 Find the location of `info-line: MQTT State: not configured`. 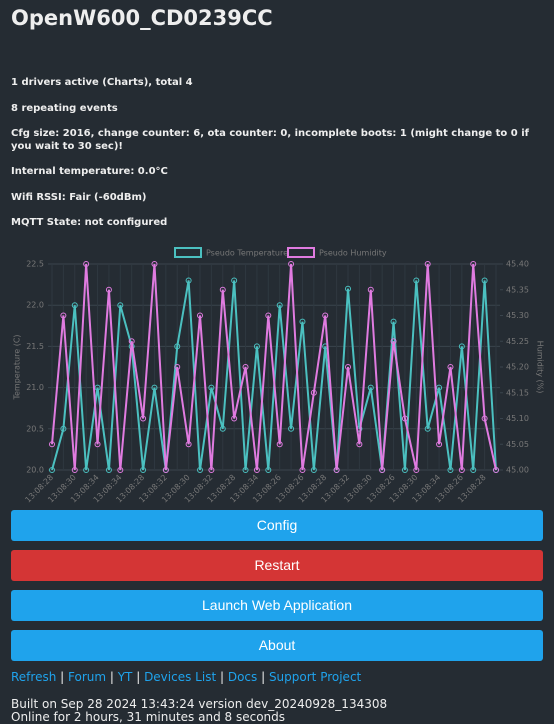

info-line: MQTT State: not configured is located at coordinates (89, 222).